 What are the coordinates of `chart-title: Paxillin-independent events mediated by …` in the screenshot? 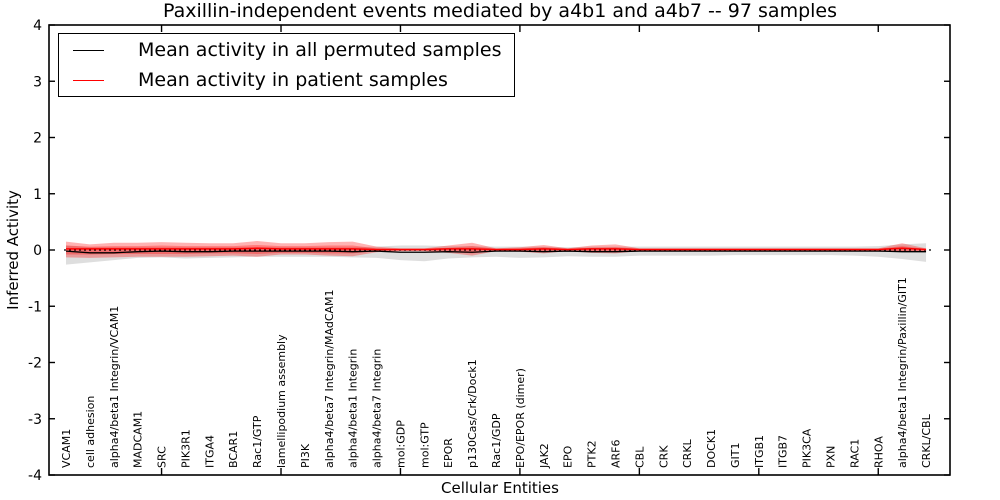 It's located at (500, 11).